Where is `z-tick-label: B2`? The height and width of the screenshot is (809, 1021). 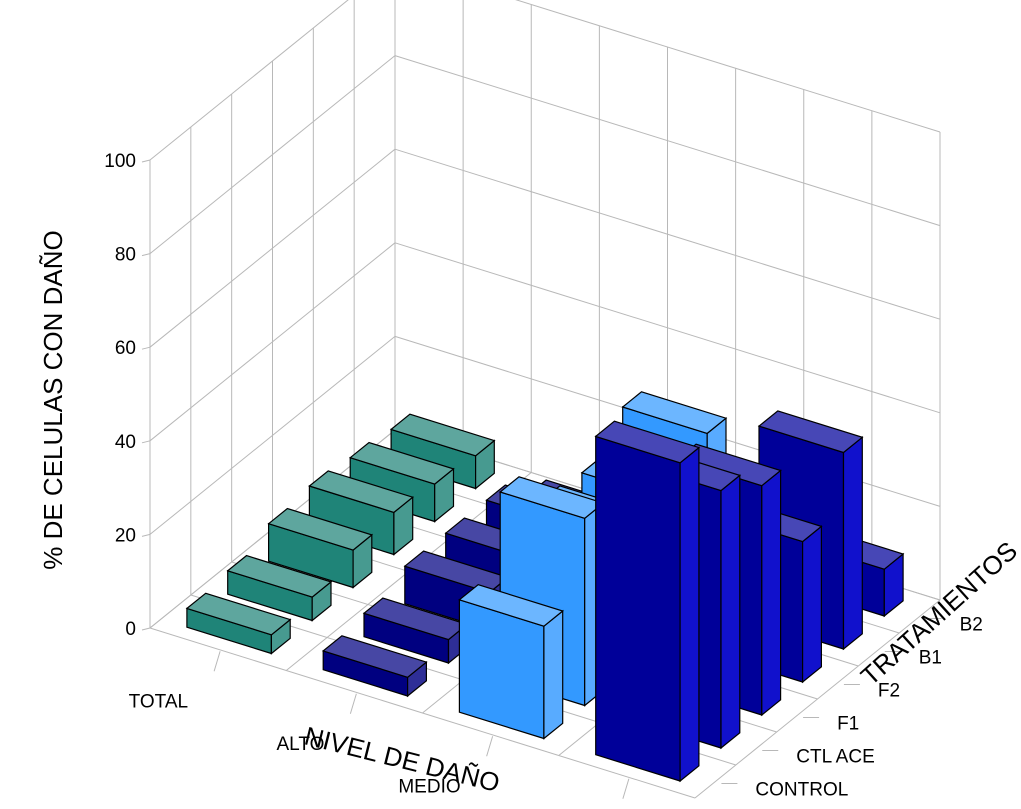
z-tick-label: B2 is located at coordinates (971, 625).